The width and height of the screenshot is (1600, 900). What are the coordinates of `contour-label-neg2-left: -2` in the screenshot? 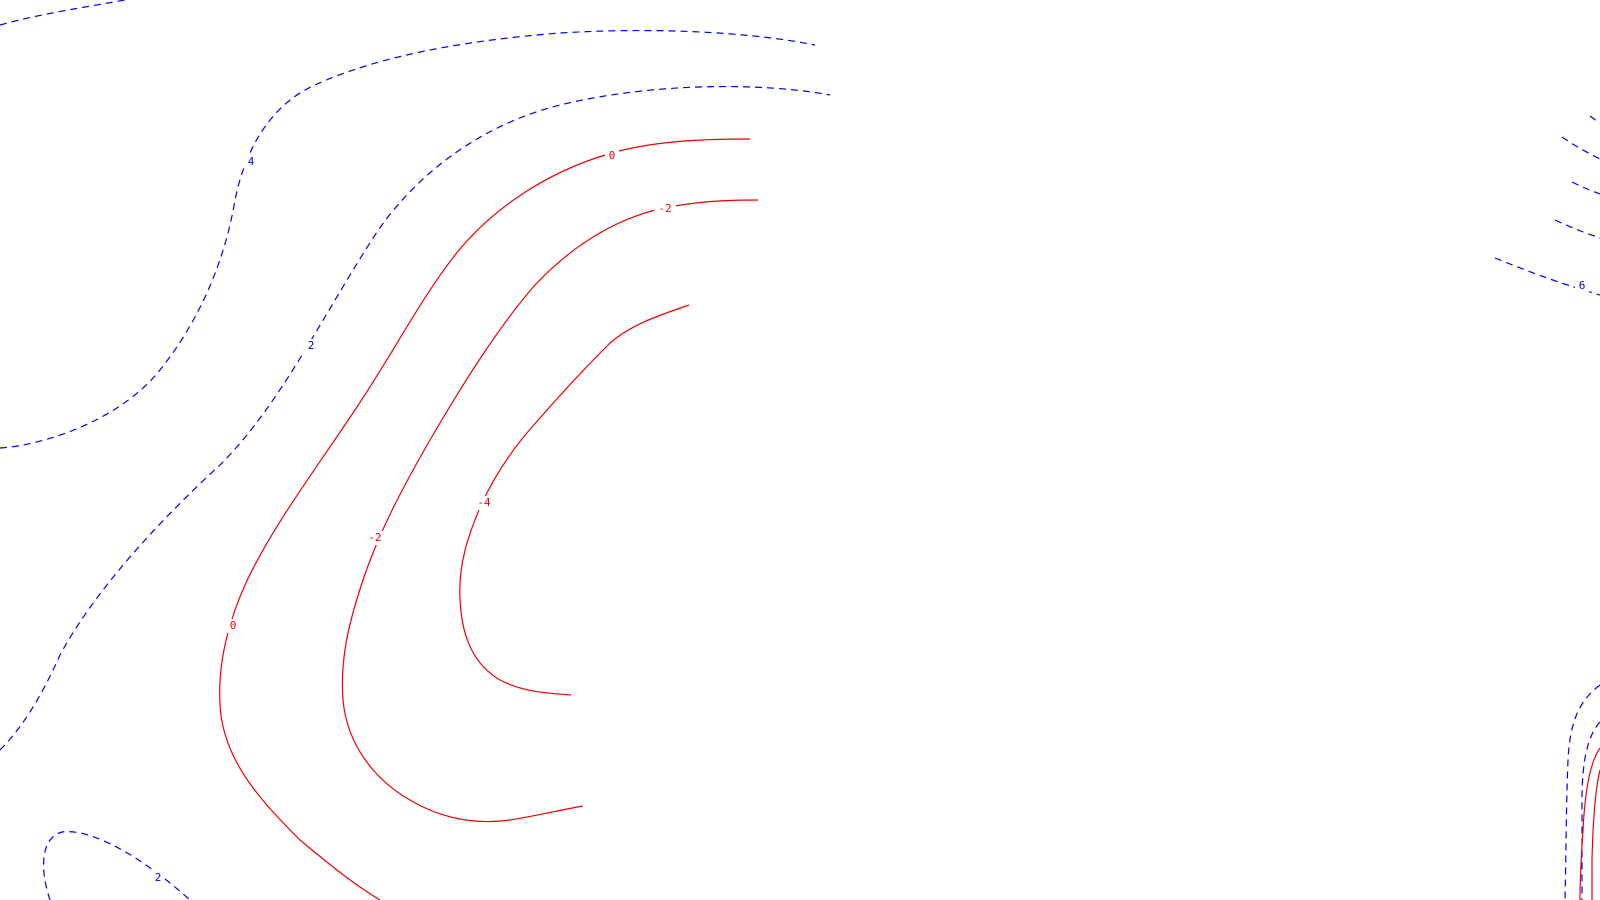 It's located at (375, 538).